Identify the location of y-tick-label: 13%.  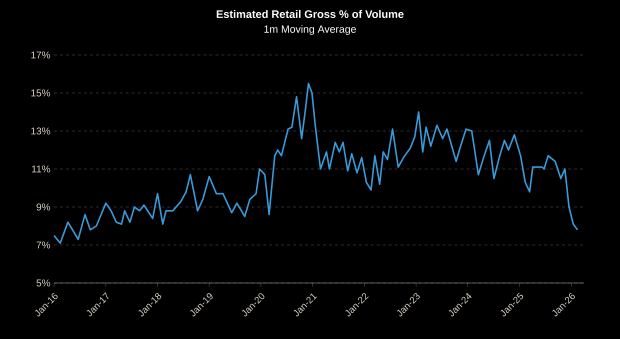
(40, 131).